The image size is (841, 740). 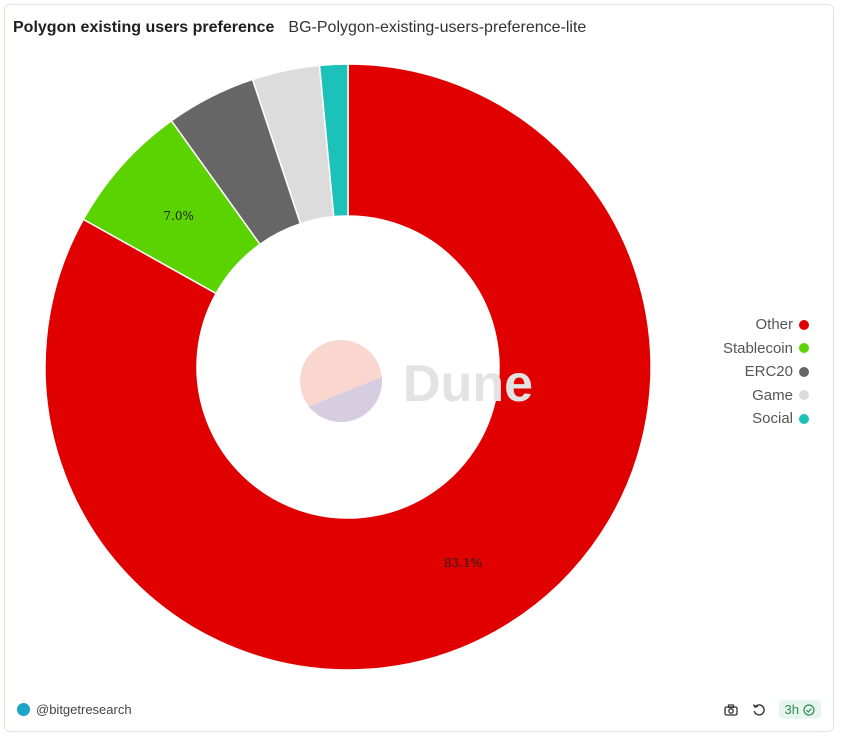 I want to click on author-avatar, so click(x=23, y=709).